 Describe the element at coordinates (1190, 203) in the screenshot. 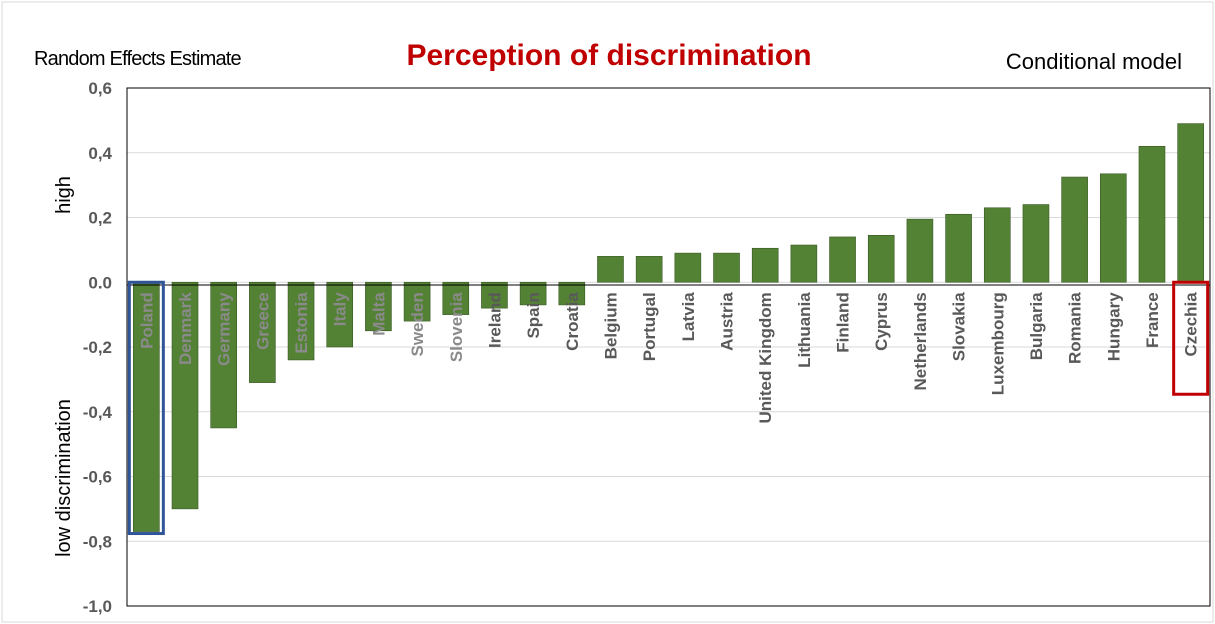

I see `bar-czechia` at that location.